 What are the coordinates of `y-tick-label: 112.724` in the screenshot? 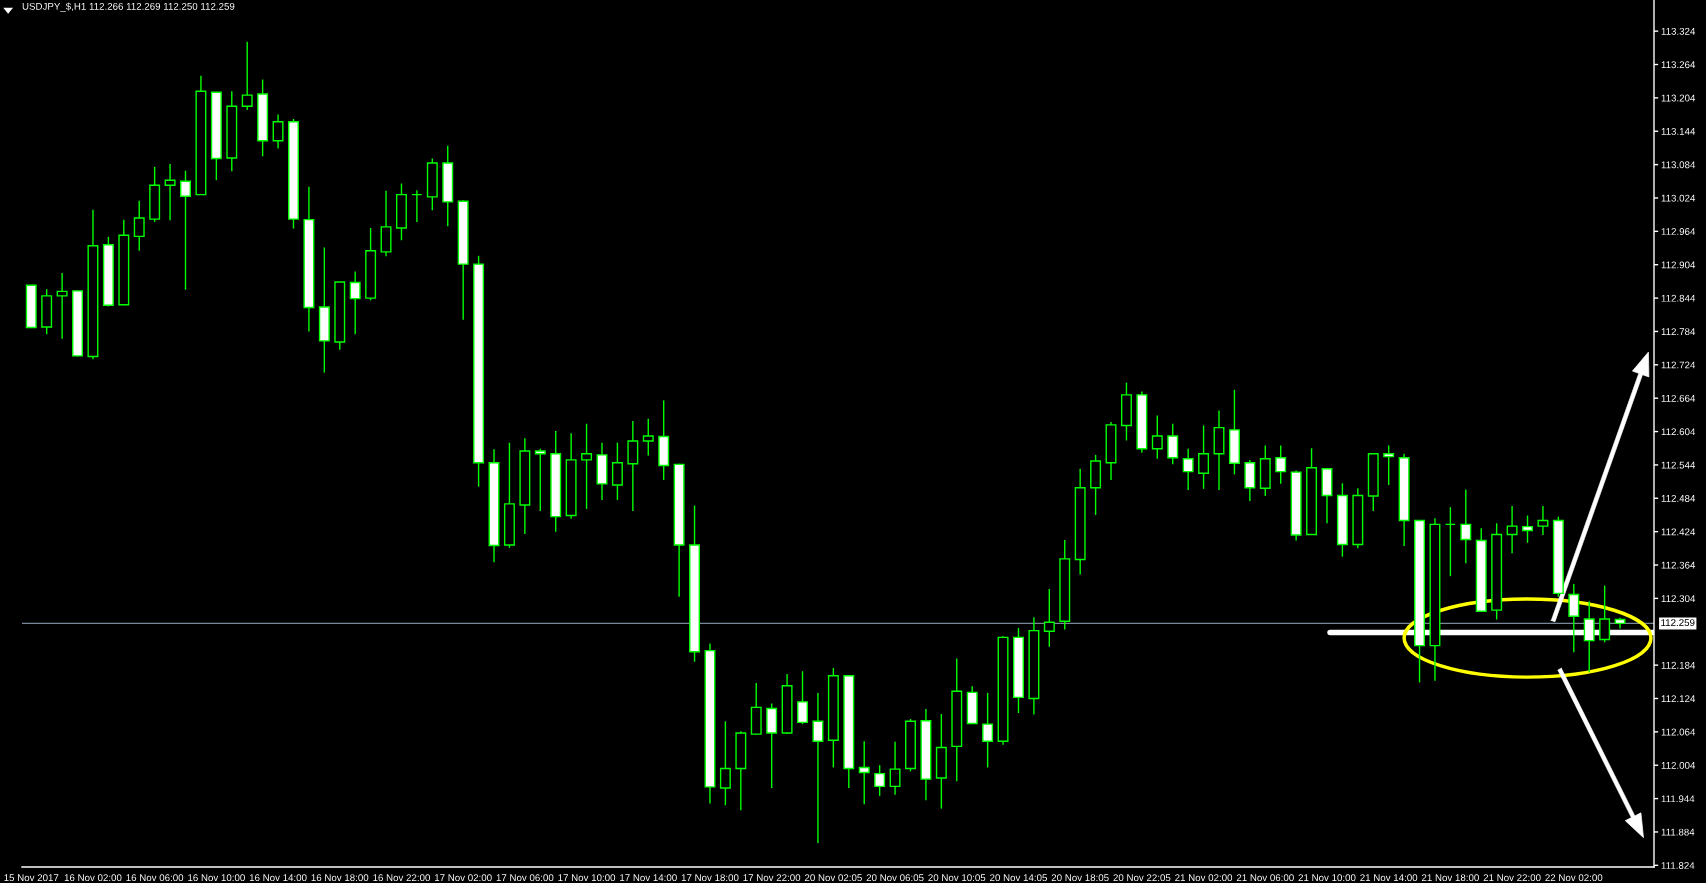 It's located at (1678, 365).